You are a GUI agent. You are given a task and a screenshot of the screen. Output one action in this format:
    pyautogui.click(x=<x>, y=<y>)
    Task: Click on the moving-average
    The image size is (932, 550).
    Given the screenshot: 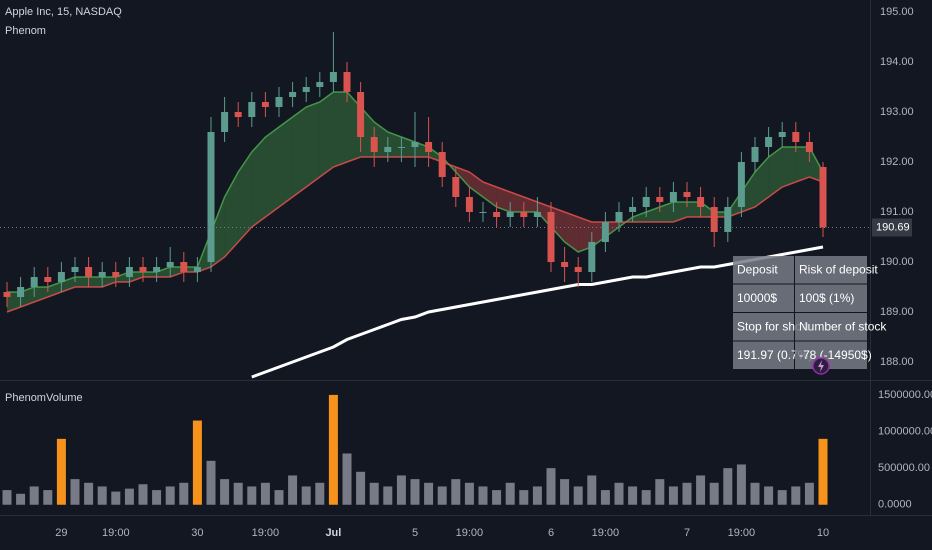 What is the action you would take?
    pyautogui.click(x=537, y=312)
    